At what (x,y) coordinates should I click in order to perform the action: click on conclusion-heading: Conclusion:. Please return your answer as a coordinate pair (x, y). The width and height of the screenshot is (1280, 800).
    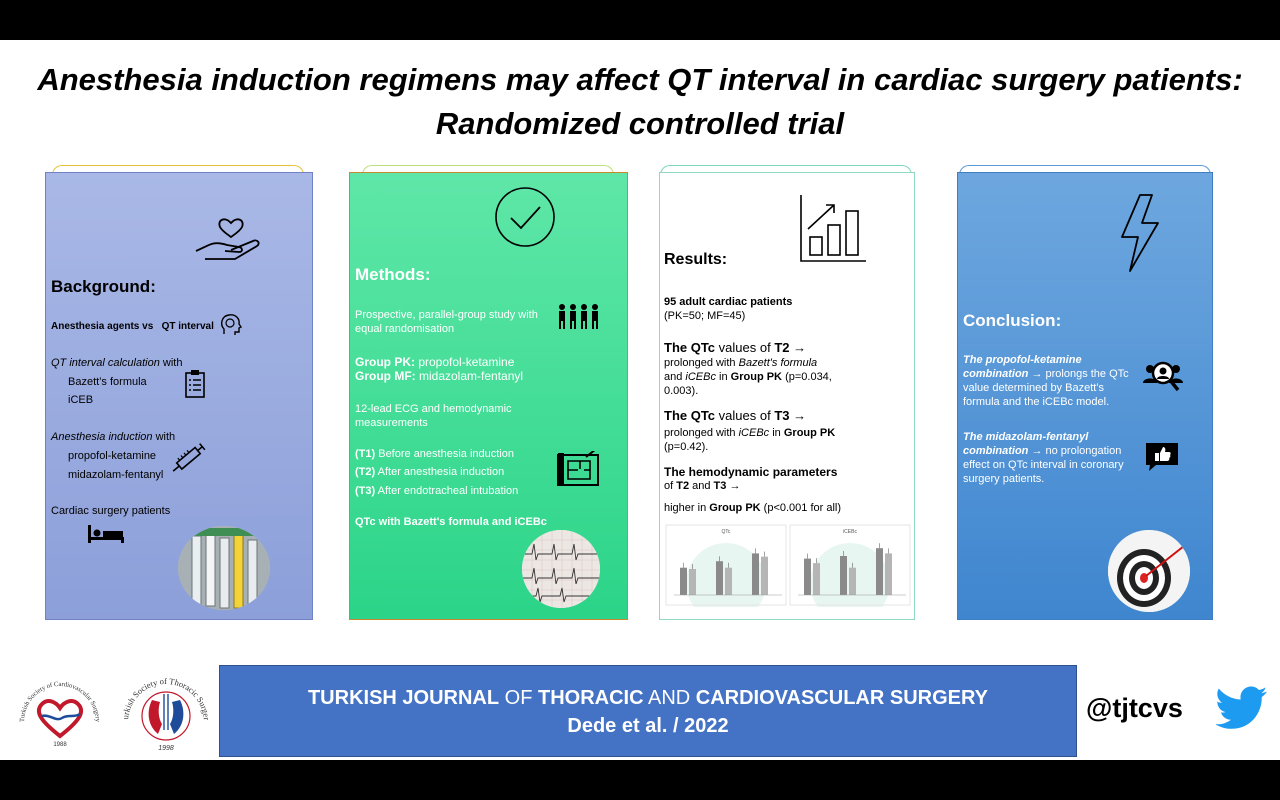
    Looking at the image, I should click on (1012, 320).